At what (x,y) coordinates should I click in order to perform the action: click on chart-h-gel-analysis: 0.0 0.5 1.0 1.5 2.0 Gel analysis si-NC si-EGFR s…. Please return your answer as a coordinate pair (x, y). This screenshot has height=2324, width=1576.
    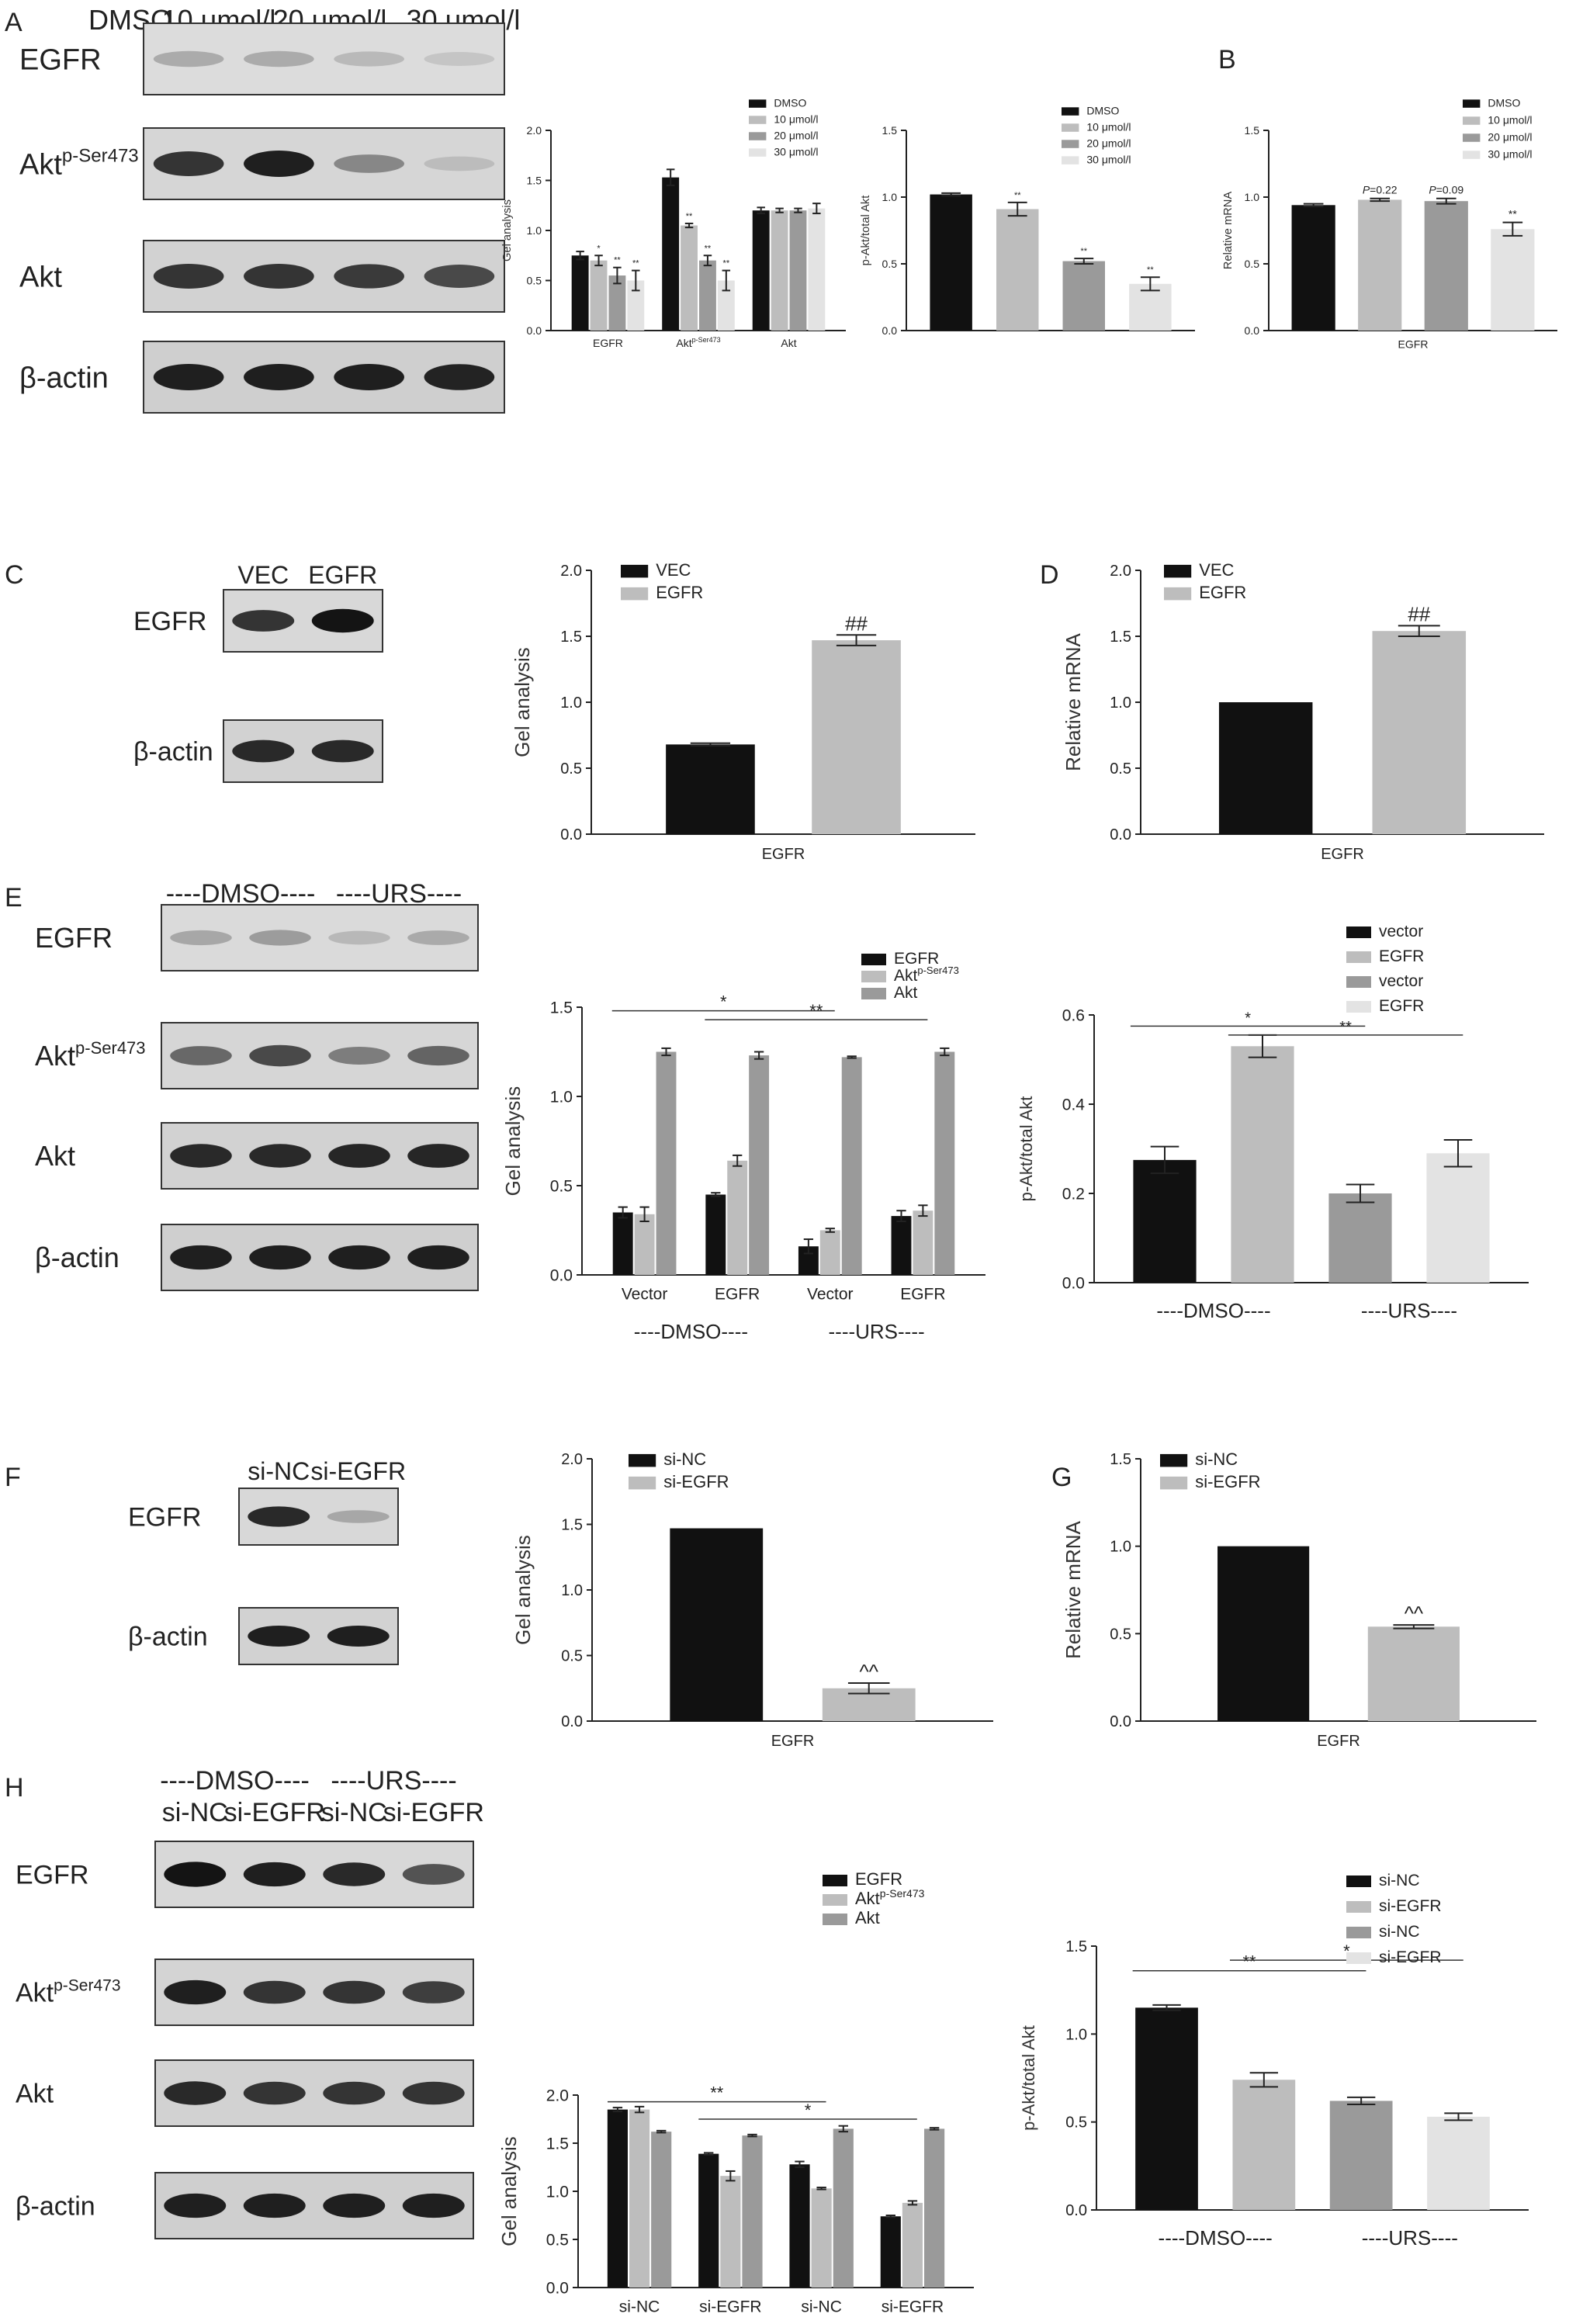
    Looking at the image, I should click on (735, 2092).